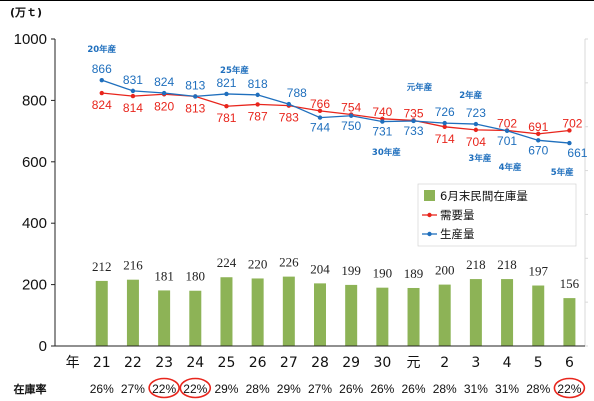 The width and height of the screenshot is (594, 401). What do you see at coordinates (258, 363) in the screenshot?
I see `x-tick-label: 26` at bounding box center [258, 363].